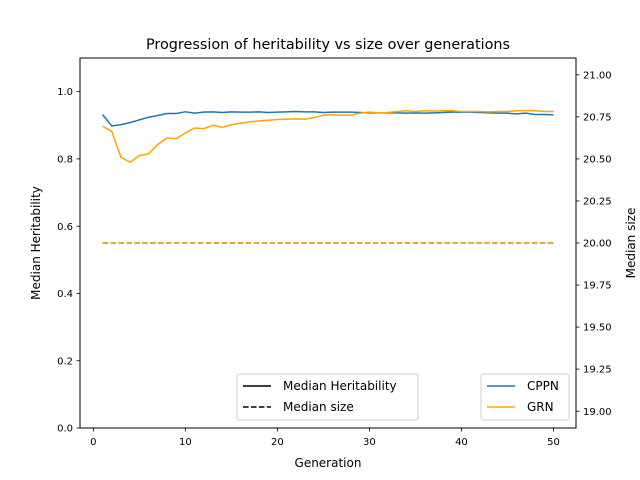  What do you see at coordinates (93, 442) in the screenshot?
I see `x-tick-label: 0` at bounding box center [93, 442].